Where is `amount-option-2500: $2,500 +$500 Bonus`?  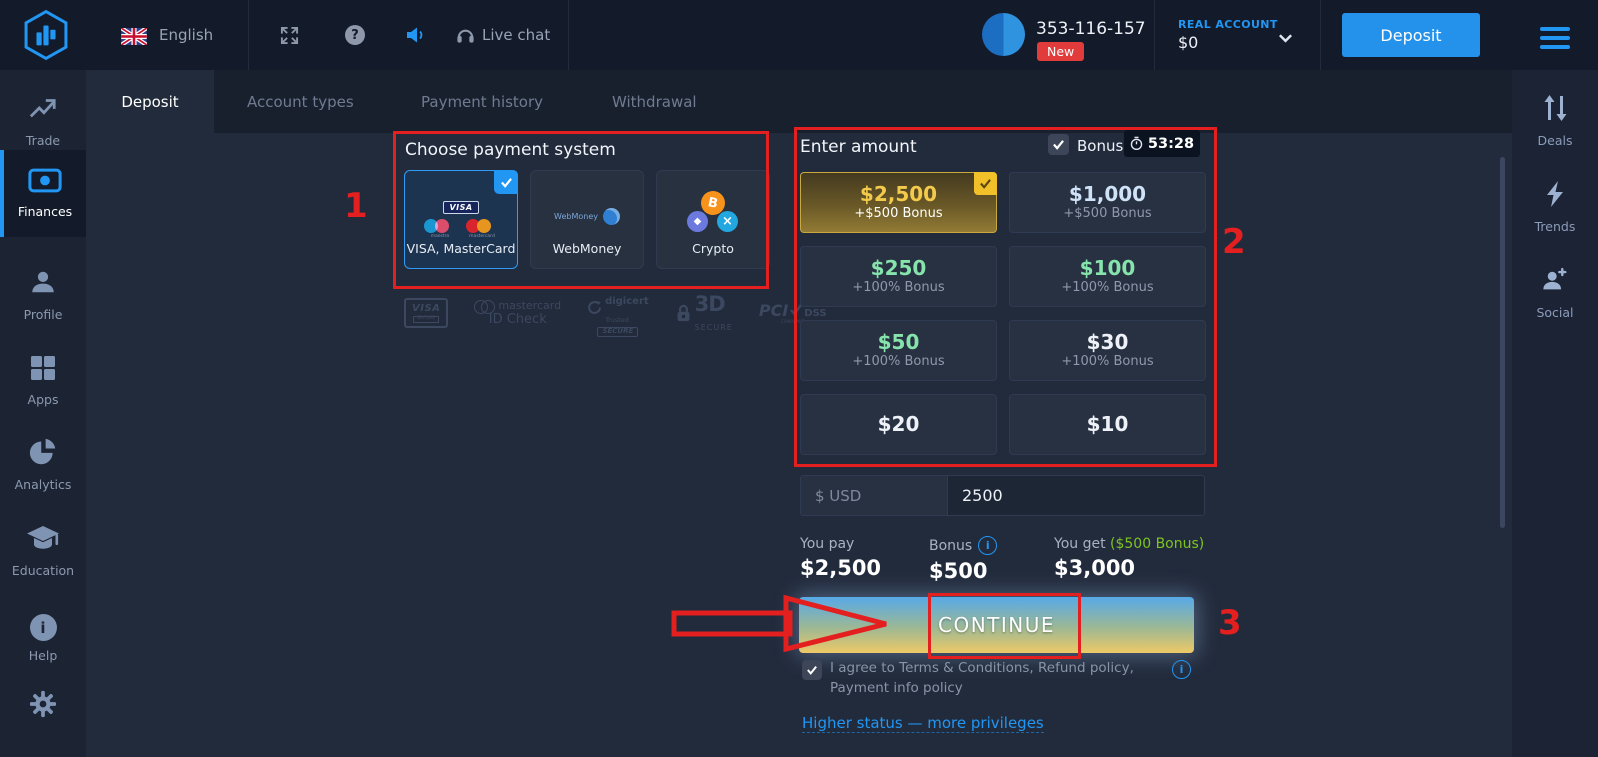 amount-option-2500: $2,500 +$500 Bonus is located at coordinates (898, 202).